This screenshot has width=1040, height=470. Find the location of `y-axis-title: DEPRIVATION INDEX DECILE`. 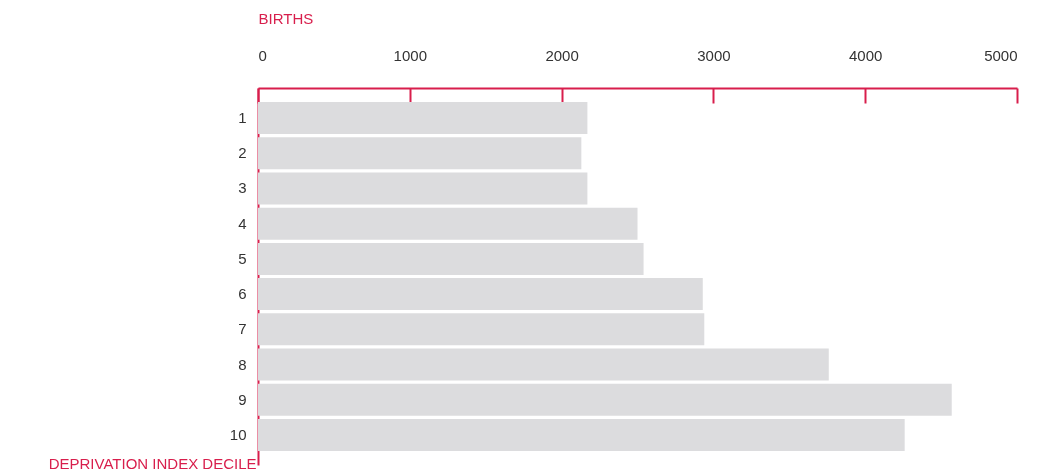

y-axis-title: DEPRIVATION INDEX DECILE is located at coordinates (152, 462).